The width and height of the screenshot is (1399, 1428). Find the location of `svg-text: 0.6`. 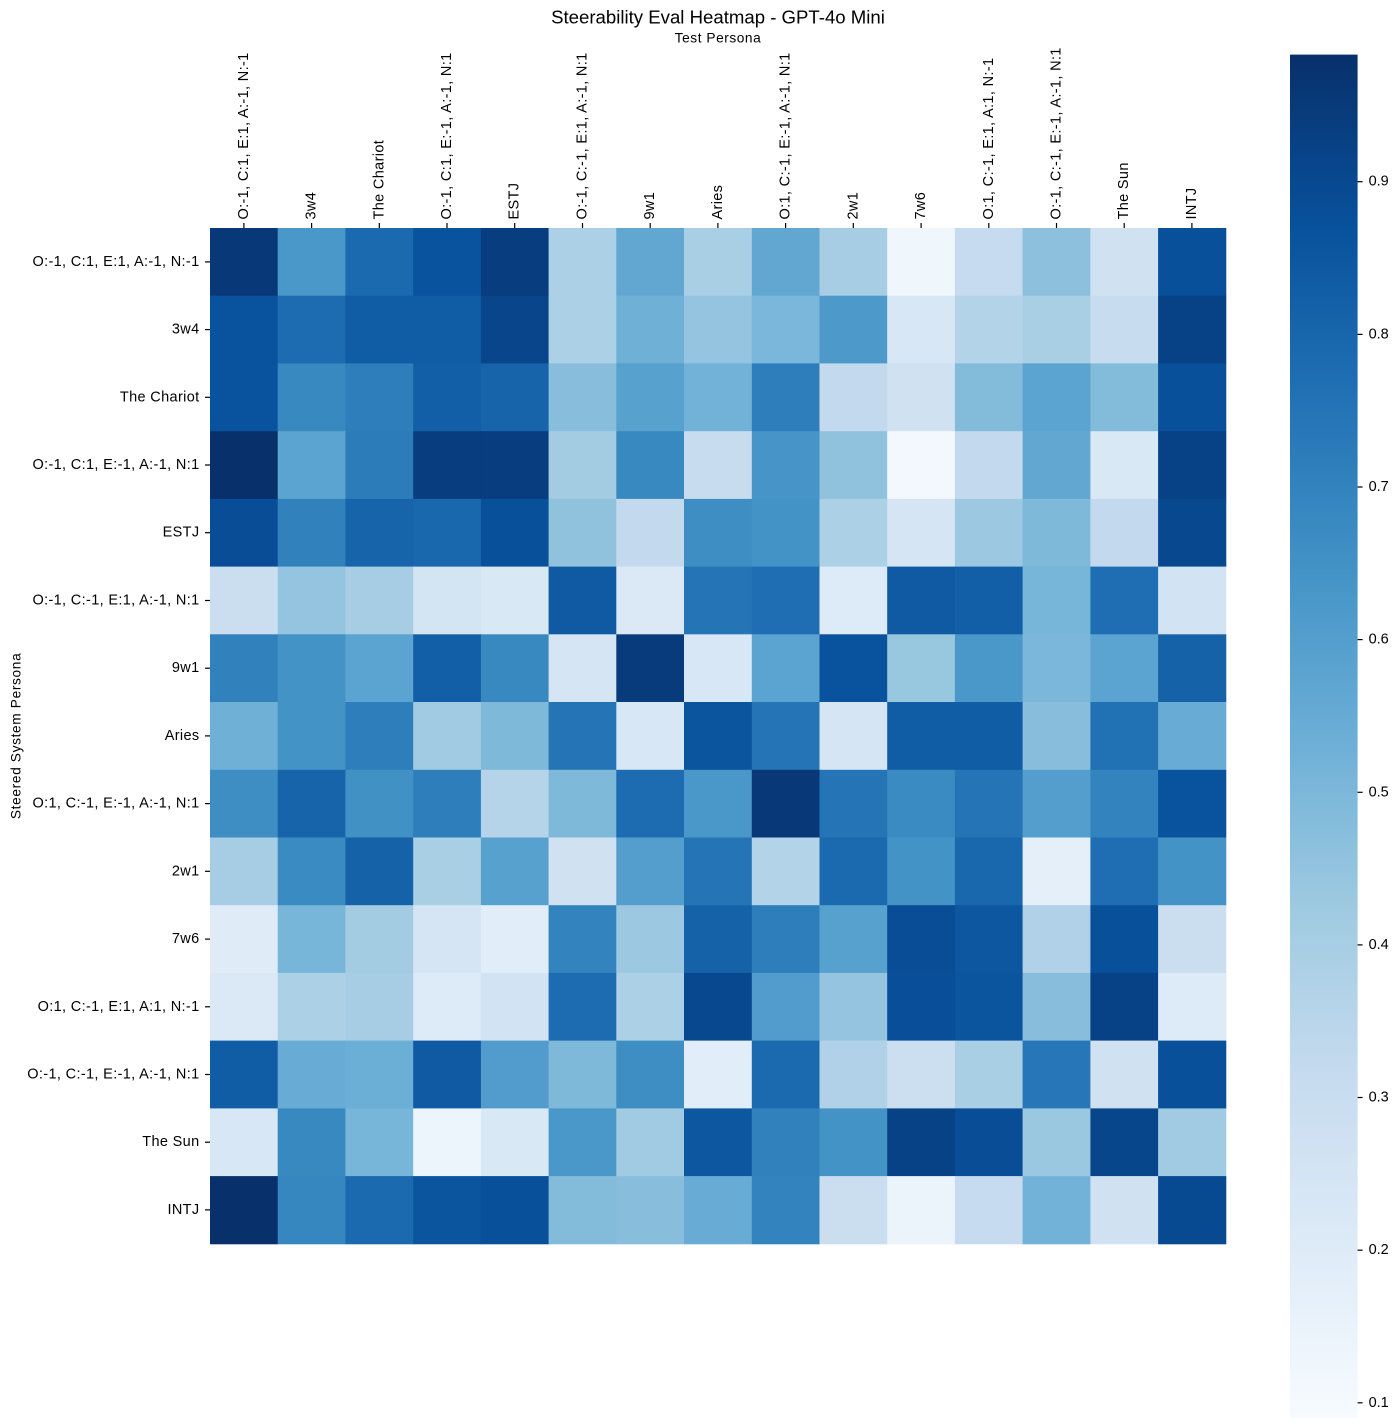

svg-text: 0.6 is located at coordinates (1379, 640).